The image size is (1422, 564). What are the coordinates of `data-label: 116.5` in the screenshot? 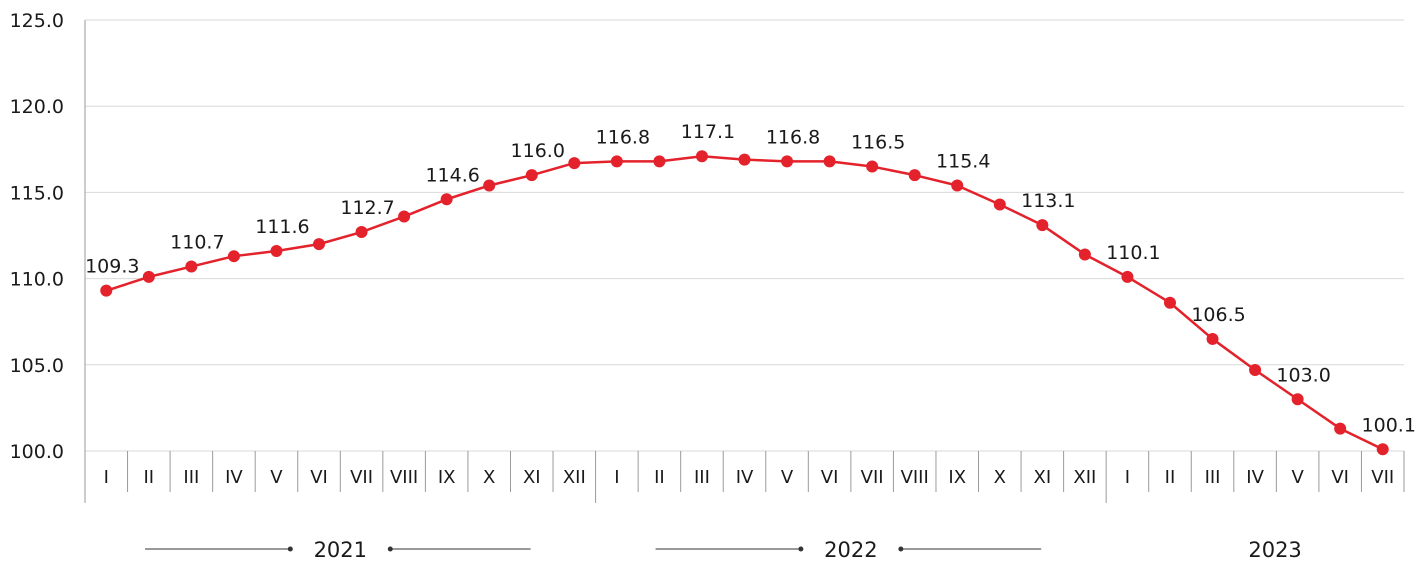 It's located at (878, 143).